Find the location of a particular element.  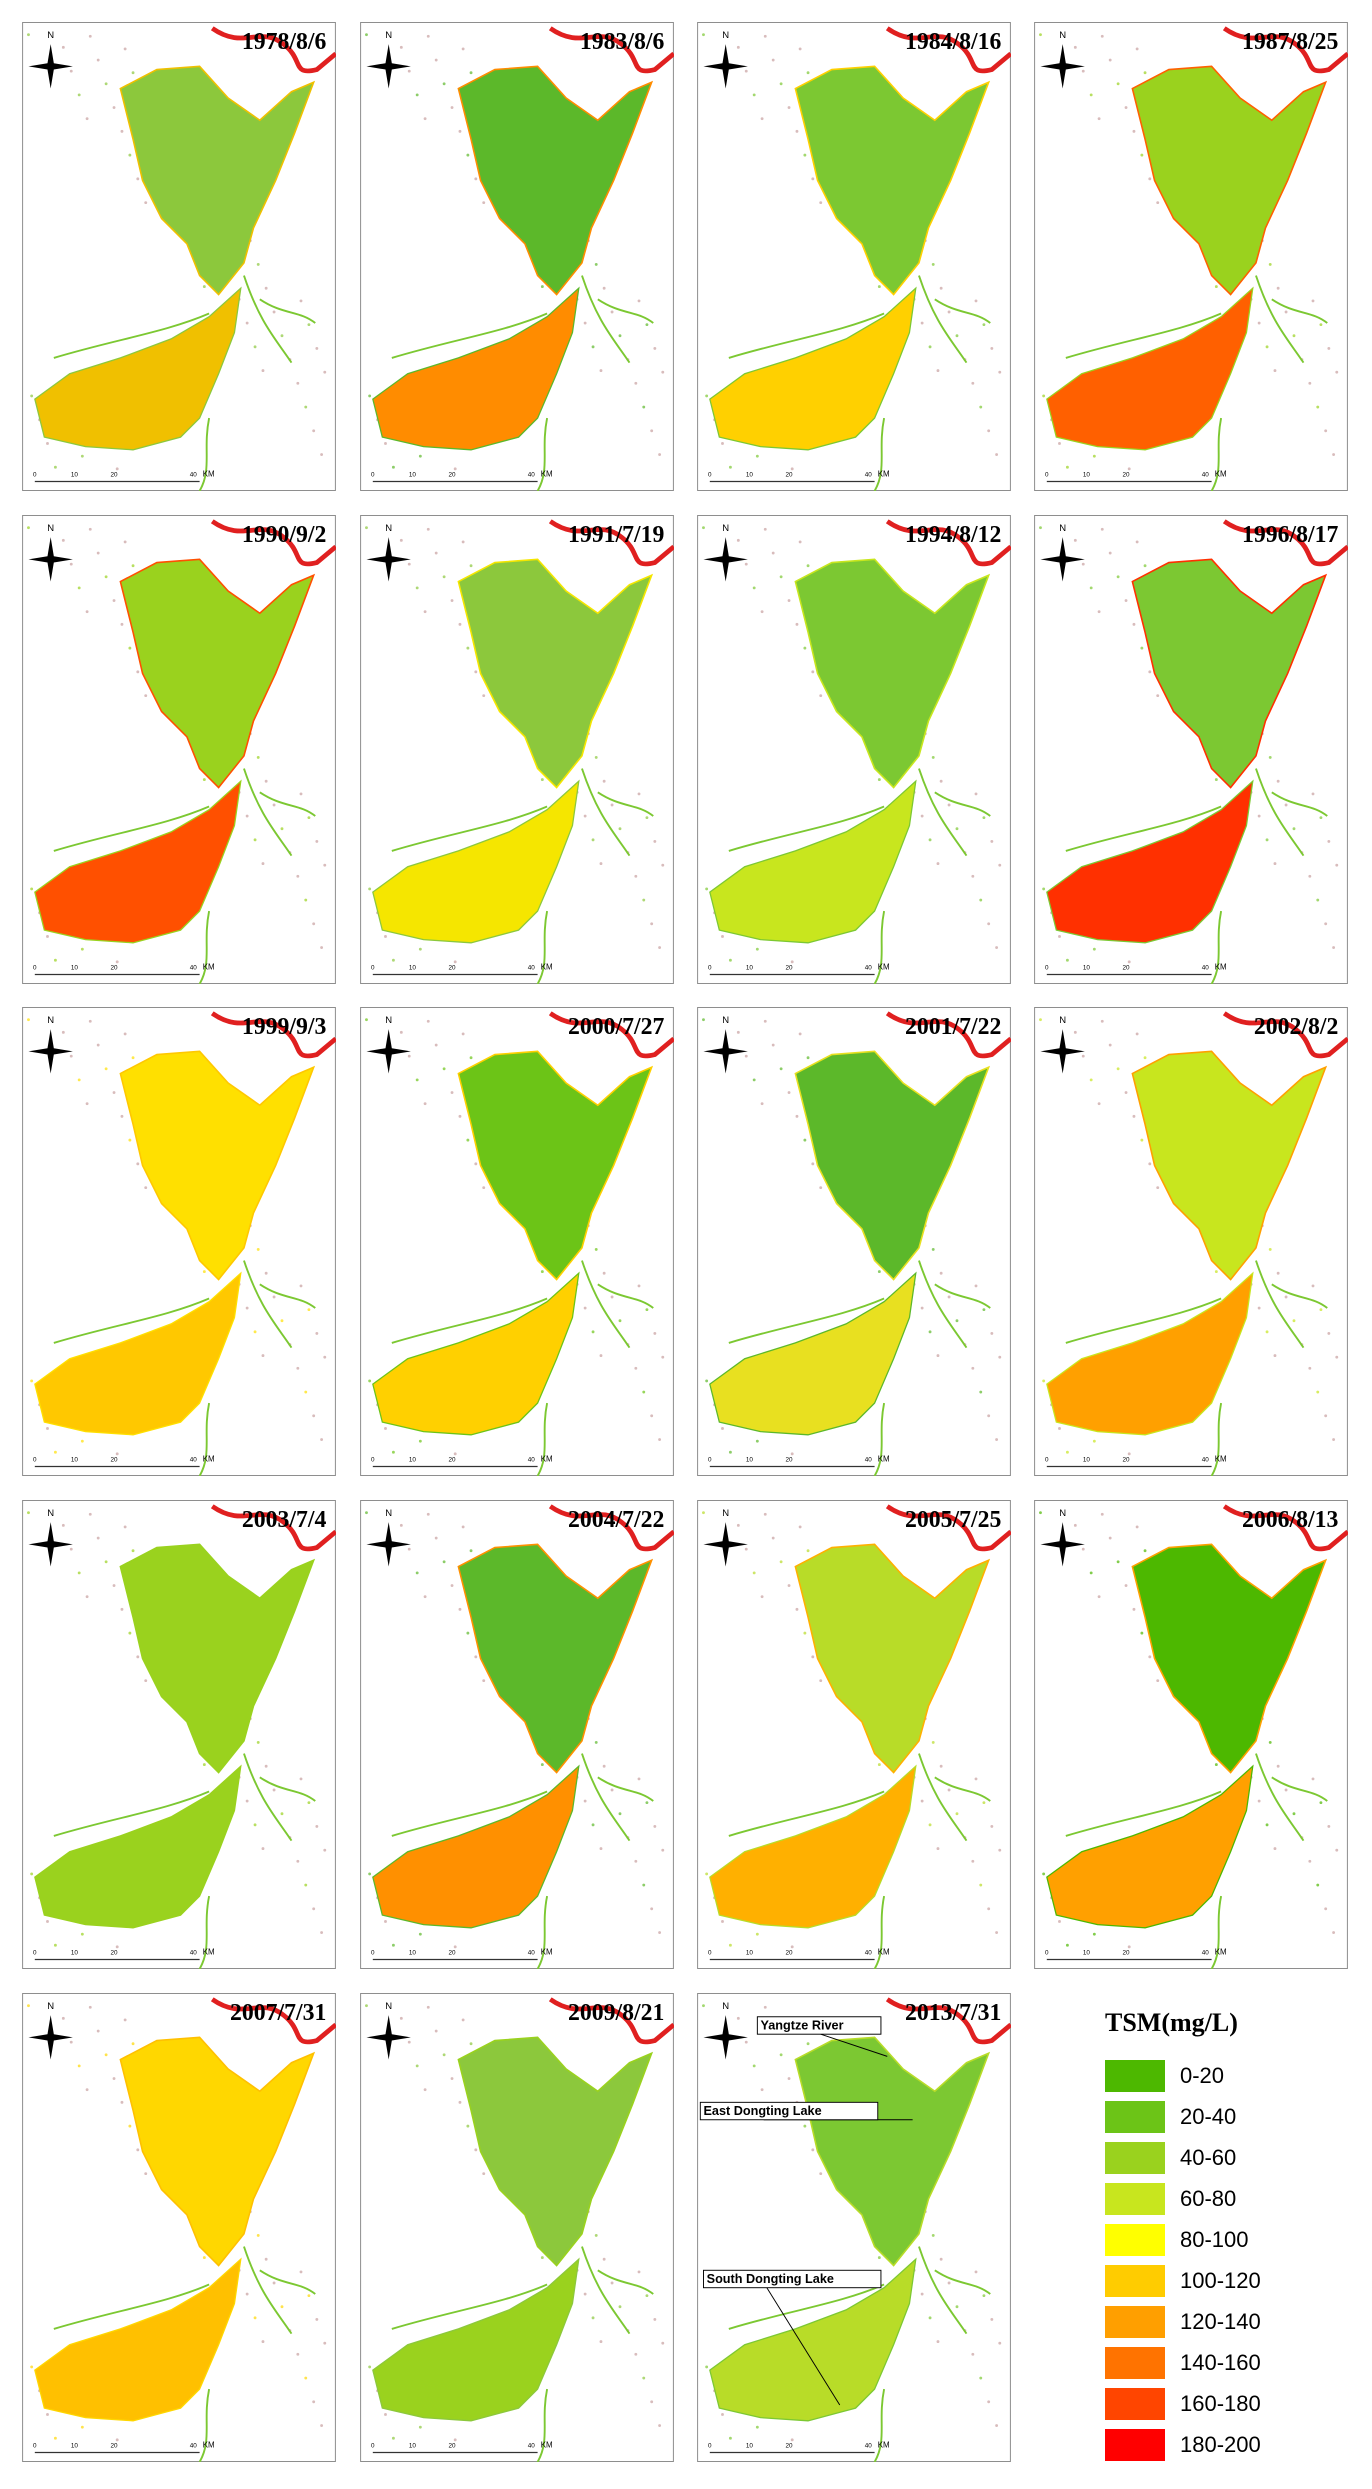

legend-label: 80-100 is located at coordinates (1214, 2239).